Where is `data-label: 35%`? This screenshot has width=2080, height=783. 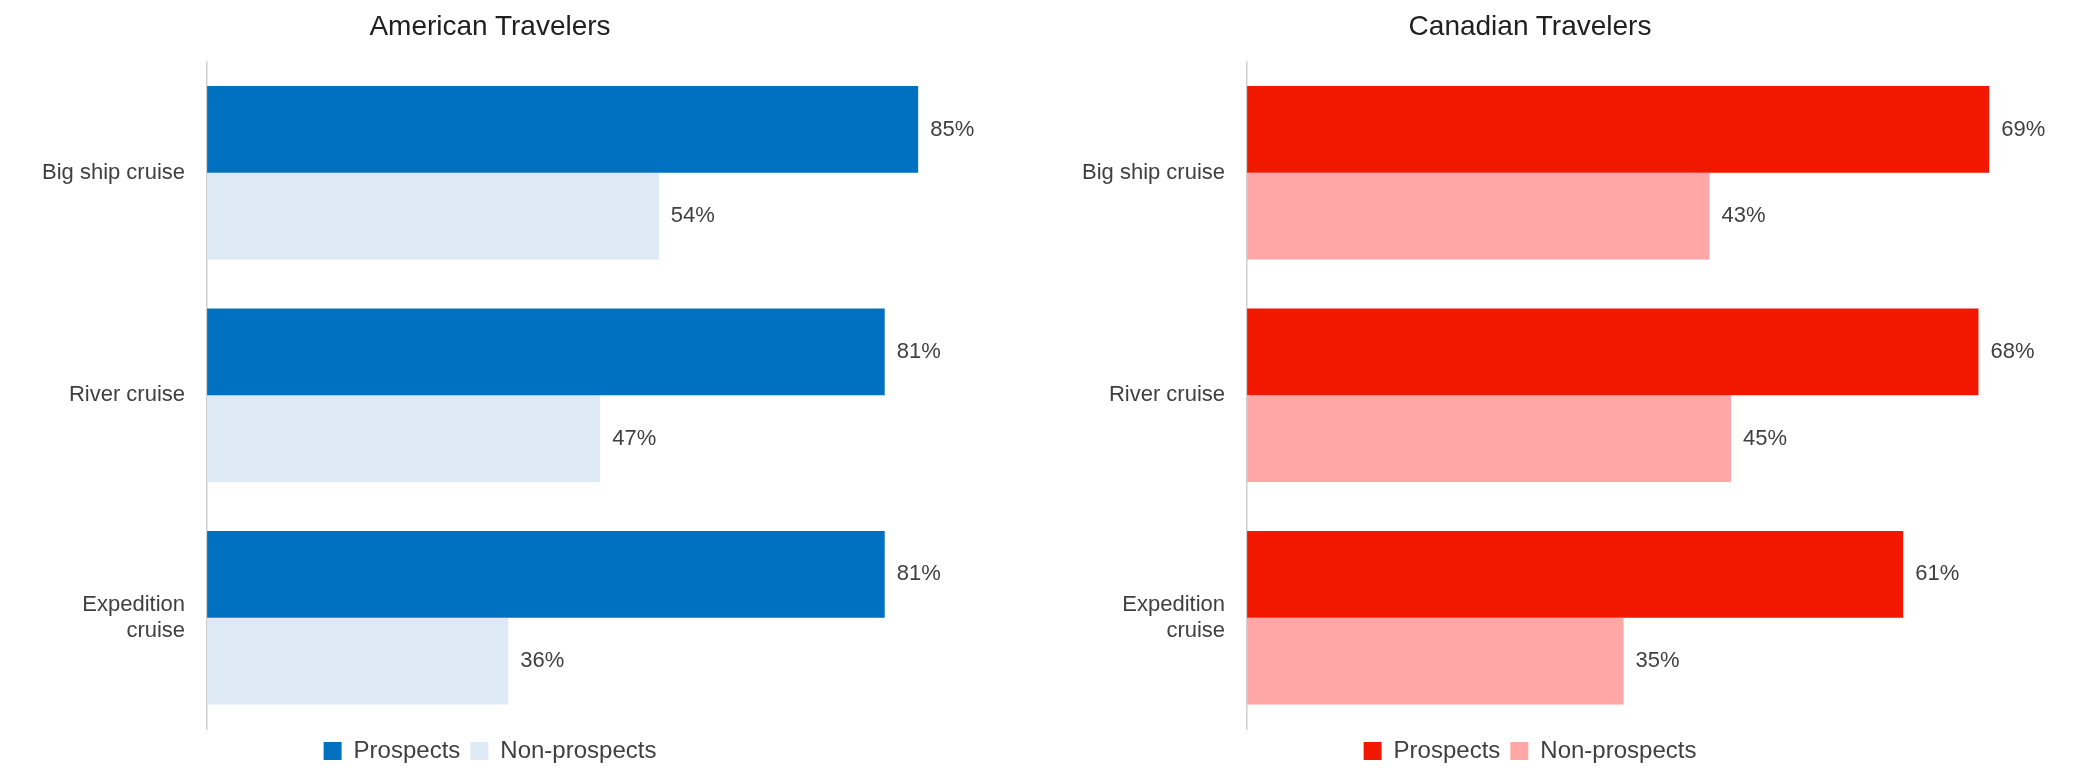 data-label: 35% is located at coordinates (1657, 660).